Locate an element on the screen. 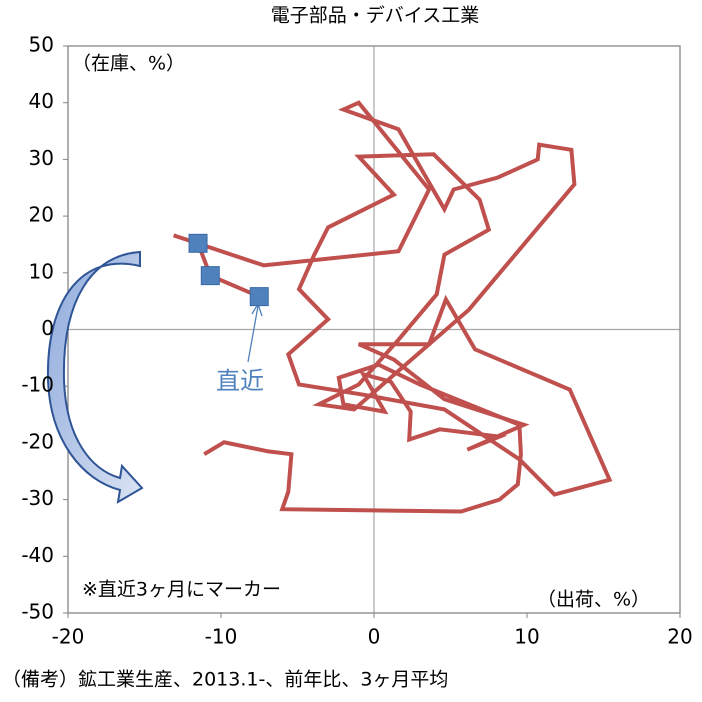 This screenshot has height=702, width=702. y-tick-label: 0 is located at coordinates (47, 328).